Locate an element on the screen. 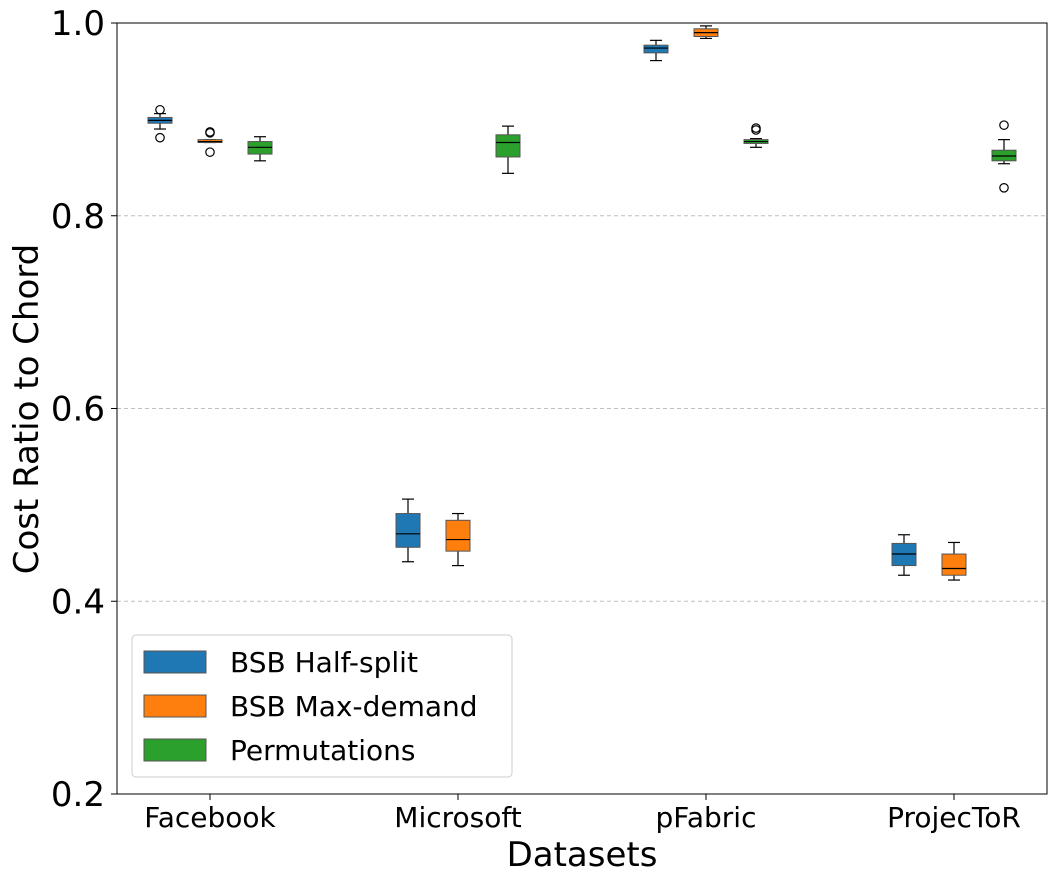 The width and height of the screenshot is (1056, 881). box-bsb-max-demand-microsoft is located at coordinates (458, 539).